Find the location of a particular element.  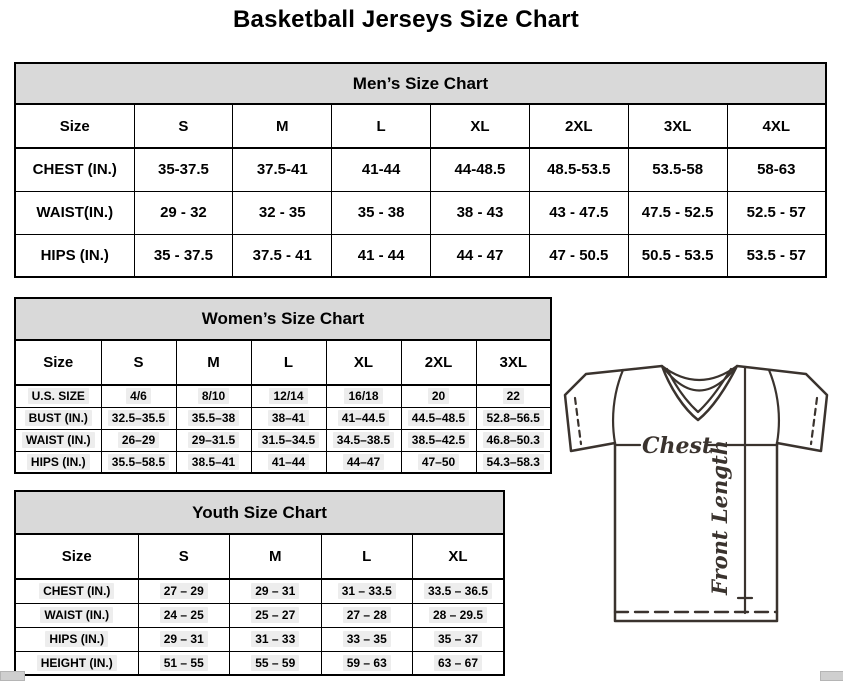

mens-size-col-M: M is located at coordinates (282, 126).